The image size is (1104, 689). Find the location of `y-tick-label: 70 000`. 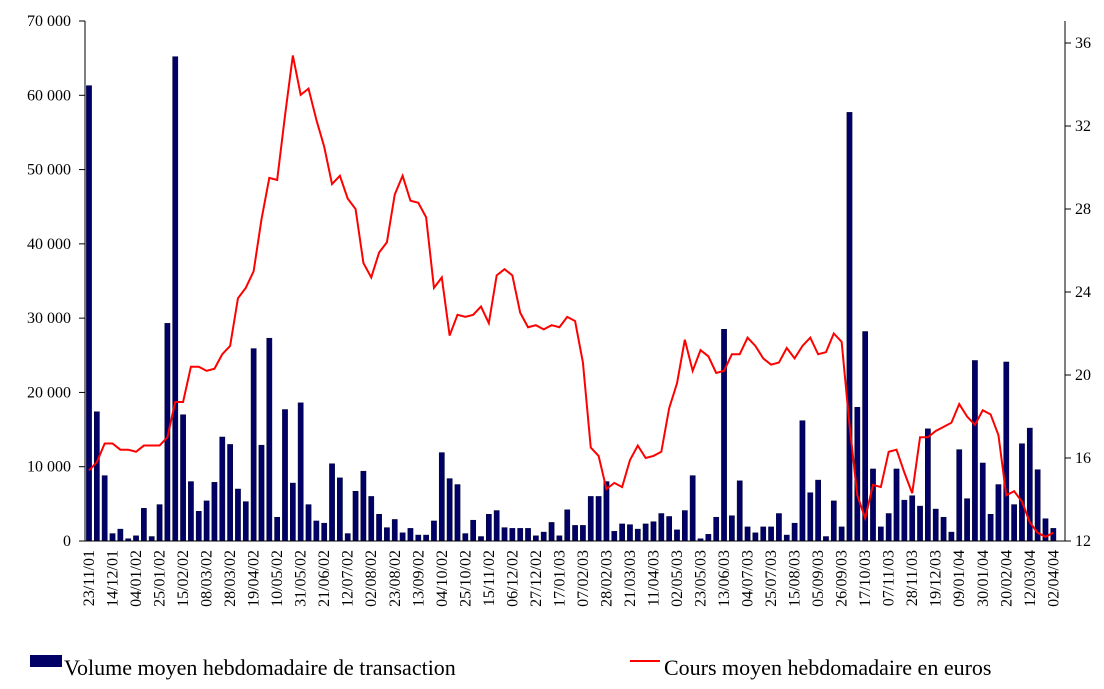

y-tick-label: 70 000 is located at coordinates (49, 21).